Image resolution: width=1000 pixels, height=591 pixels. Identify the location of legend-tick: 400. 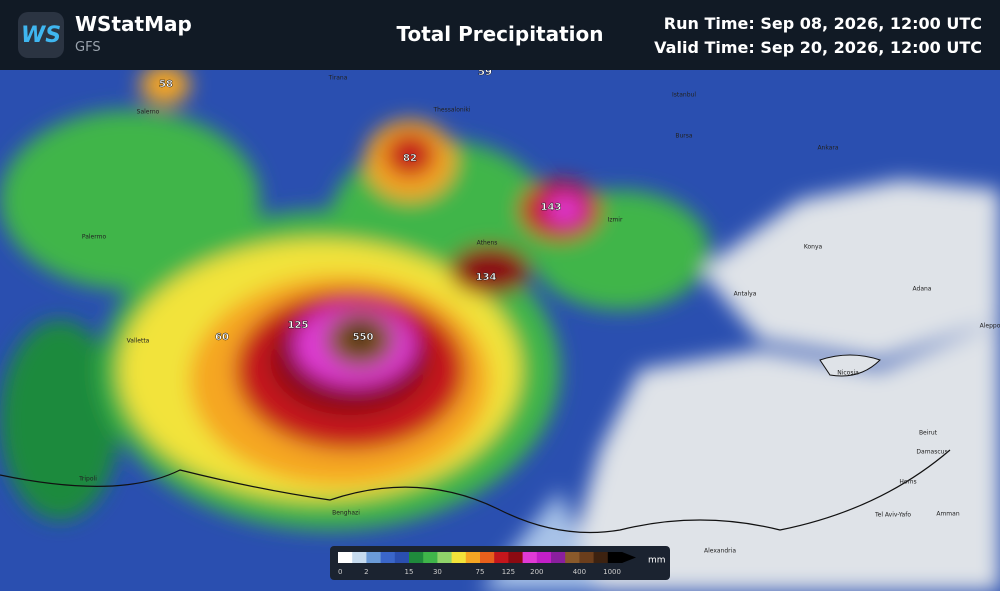
(579, 572).